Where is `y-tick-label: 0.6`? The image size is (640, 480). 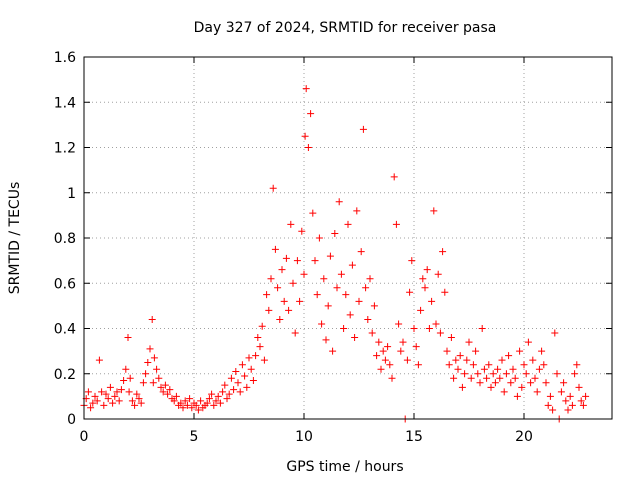
y-tick-label: 0.6 is located at coordinates (65, 284).